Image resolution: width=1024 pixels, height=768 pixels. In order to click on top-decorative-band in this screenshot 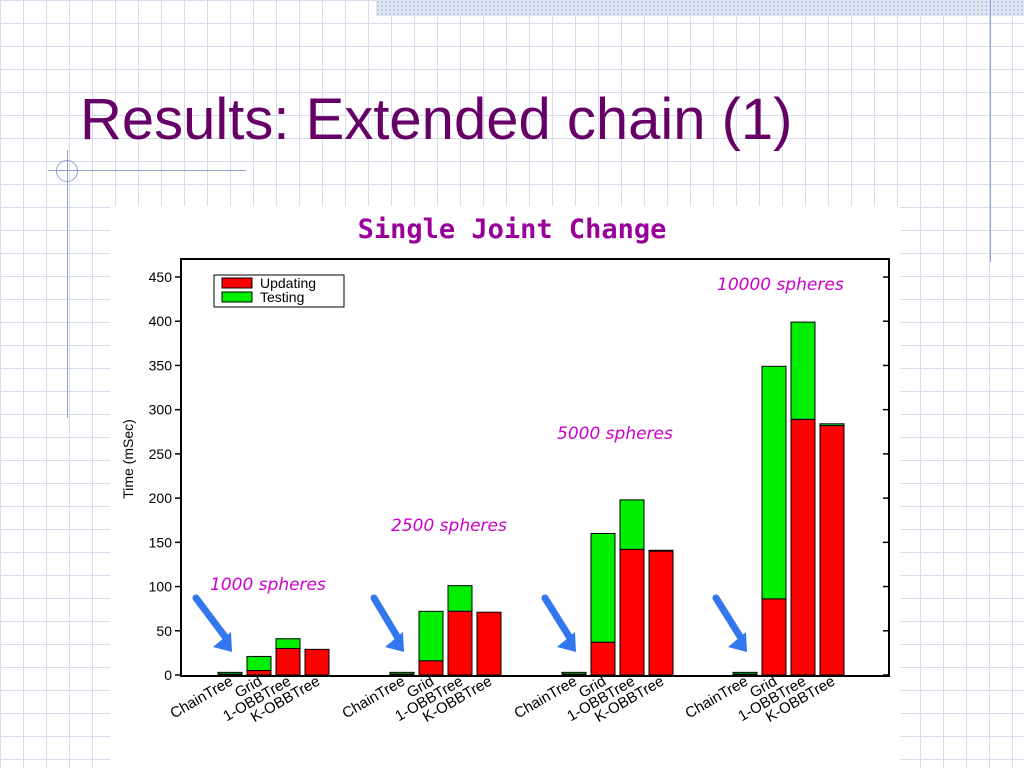, I will do `click(700, 8)`.